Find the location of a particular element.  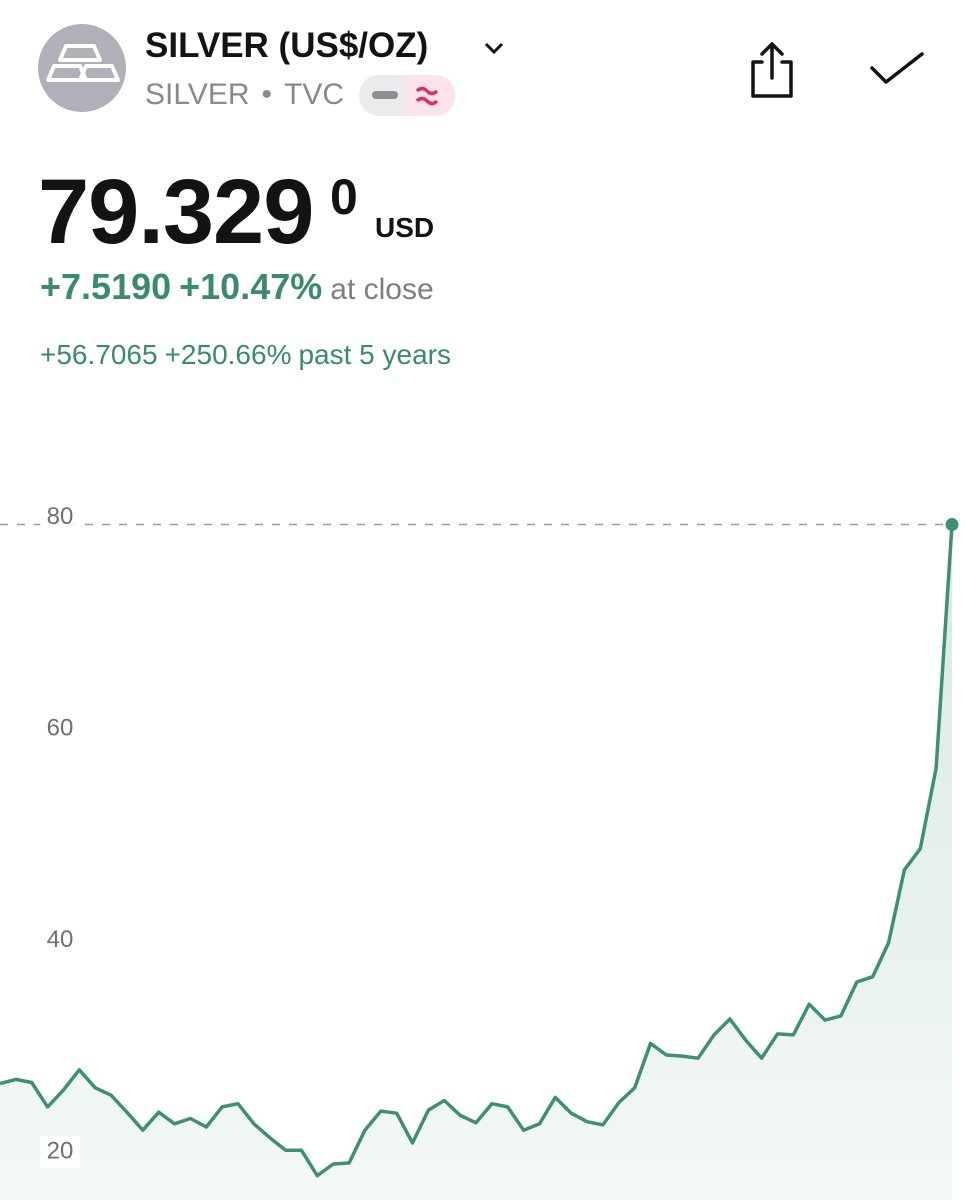

y-tick-label: 80 is located at coordinates (60, 516).